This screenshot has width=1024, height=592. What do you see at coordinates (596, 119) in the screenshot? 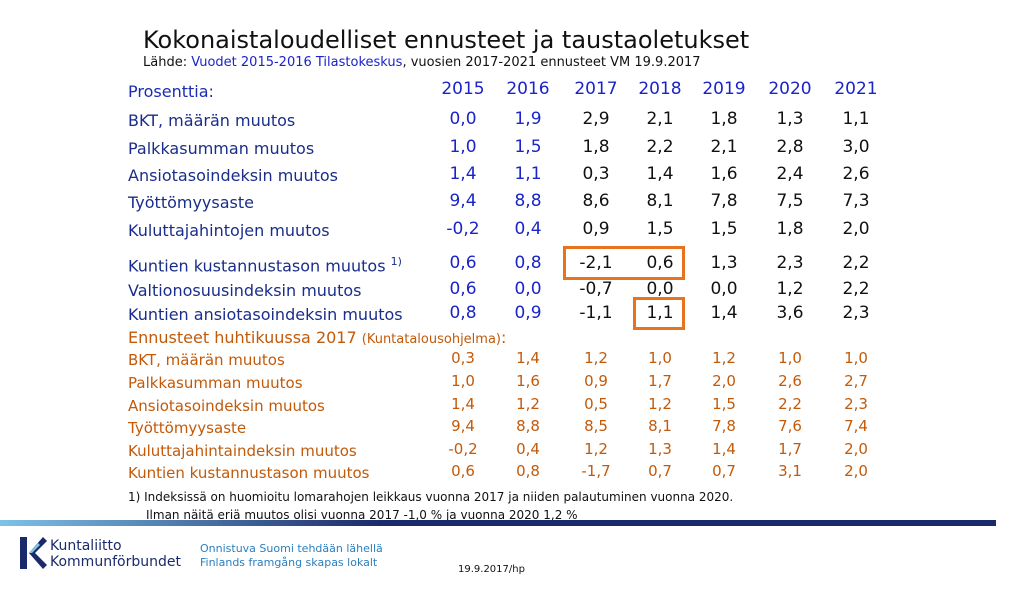
I see `table-cell: 2,9` at bounding box center [596, 119].